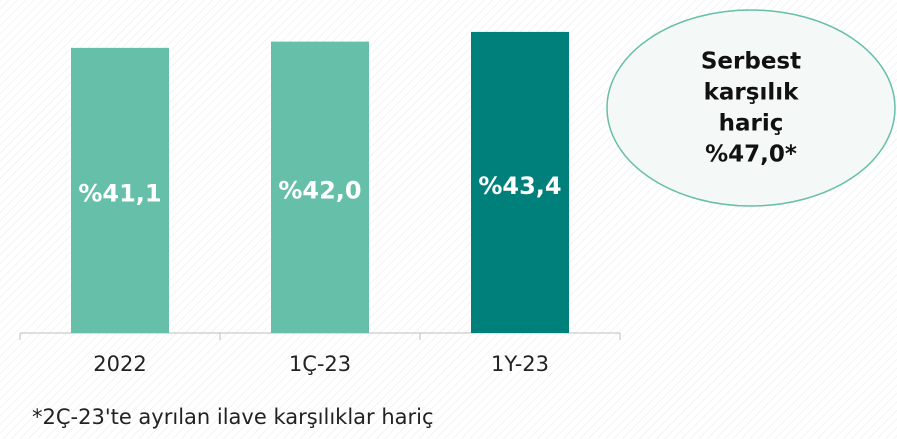 This screenshot has width=897, height=439. I want to click on annotation-line: %47,0*, so click(751, 155).